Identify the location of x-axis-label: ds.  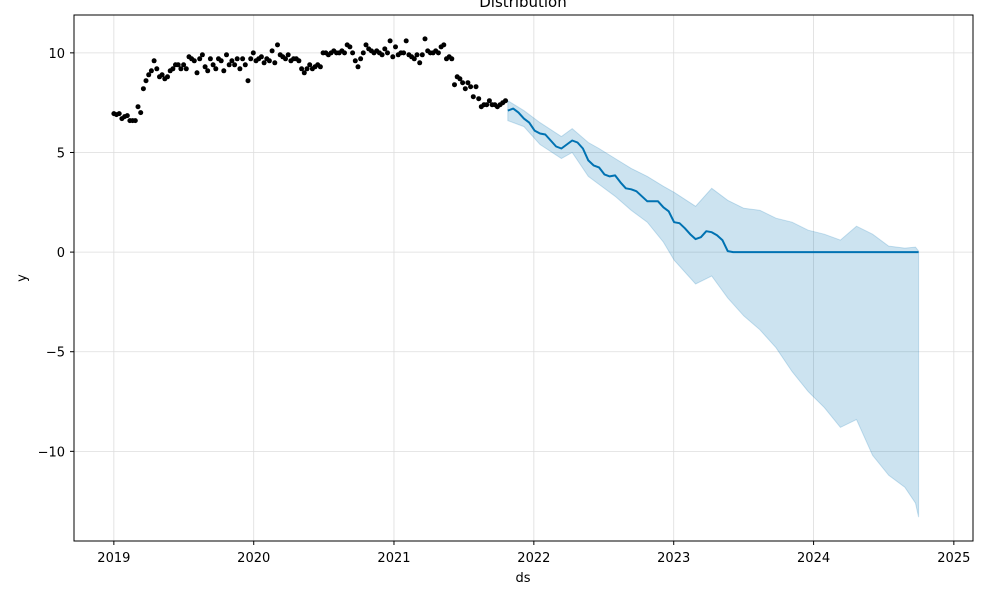
(522, 578).